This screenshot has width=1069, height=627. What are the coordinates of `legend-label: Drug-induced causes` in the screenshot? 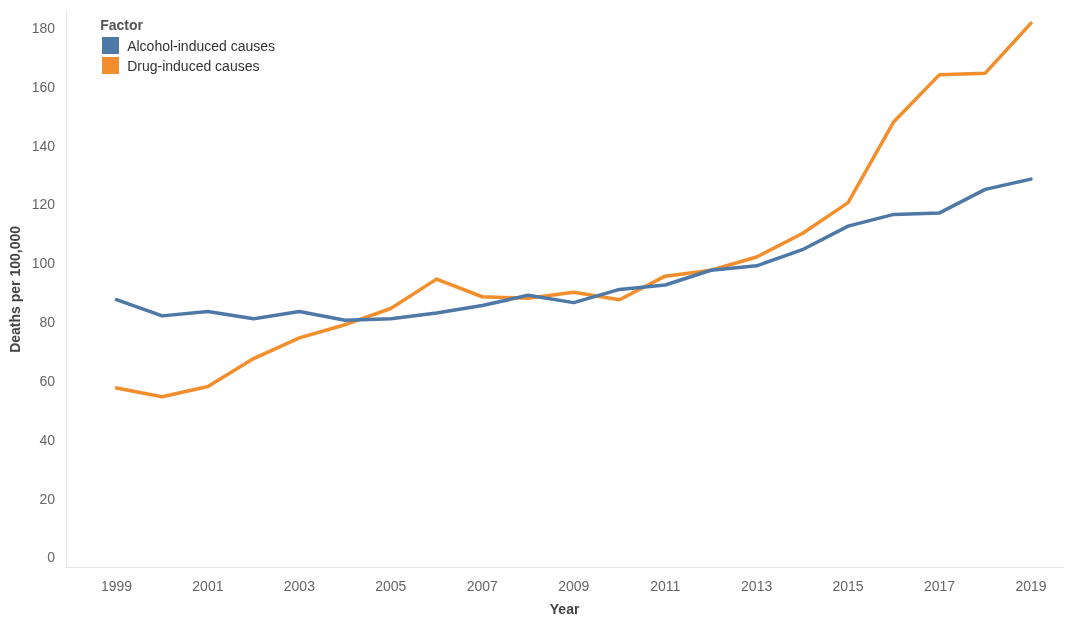 It's located at (193, 65).